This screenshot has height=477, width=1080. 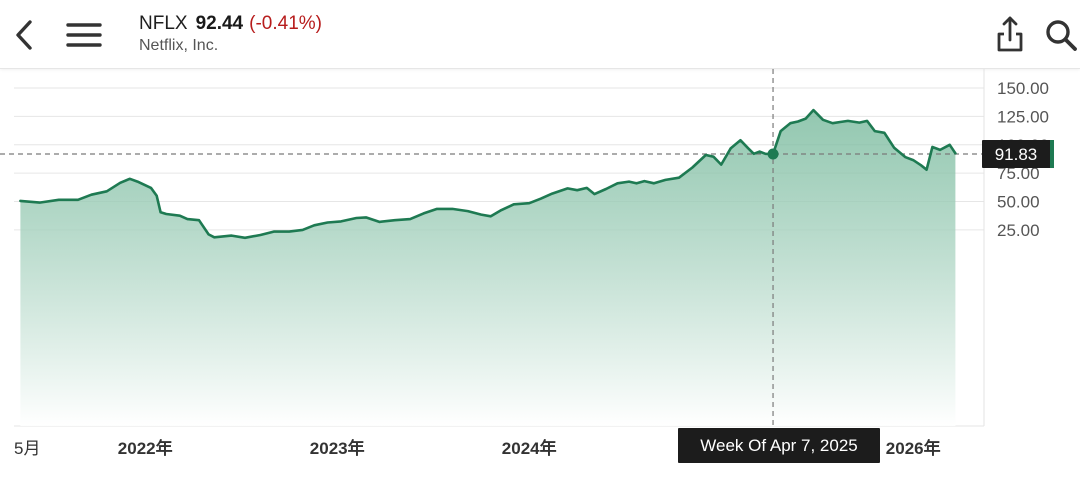 What do you see at coordinates (27, 448) in the screenshot?
I see `x-tick-label: 5月` at bounding box center [27, 448].